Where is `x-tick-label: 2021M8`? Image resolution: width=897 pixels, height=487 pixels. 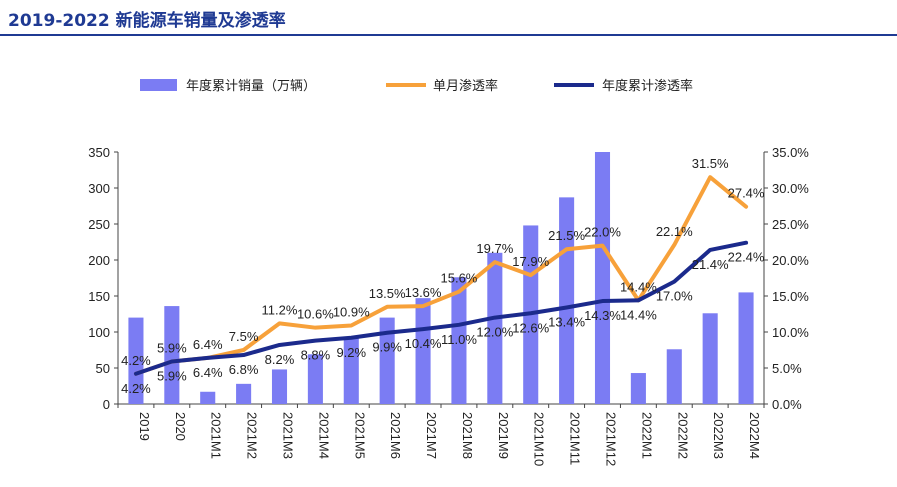 x-tick-label: 2021M8 is located at coordinates (467, 435).